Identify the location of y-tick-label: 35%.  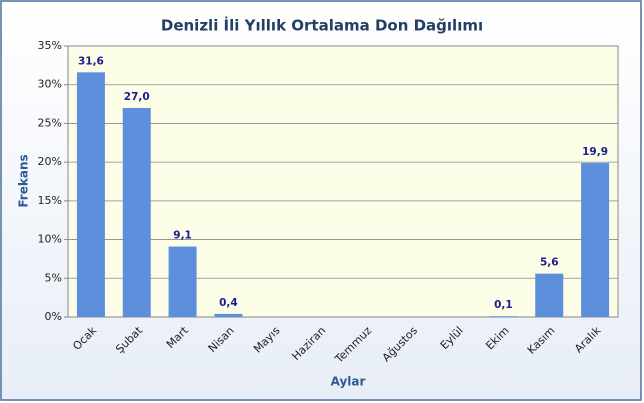
(50, 45).